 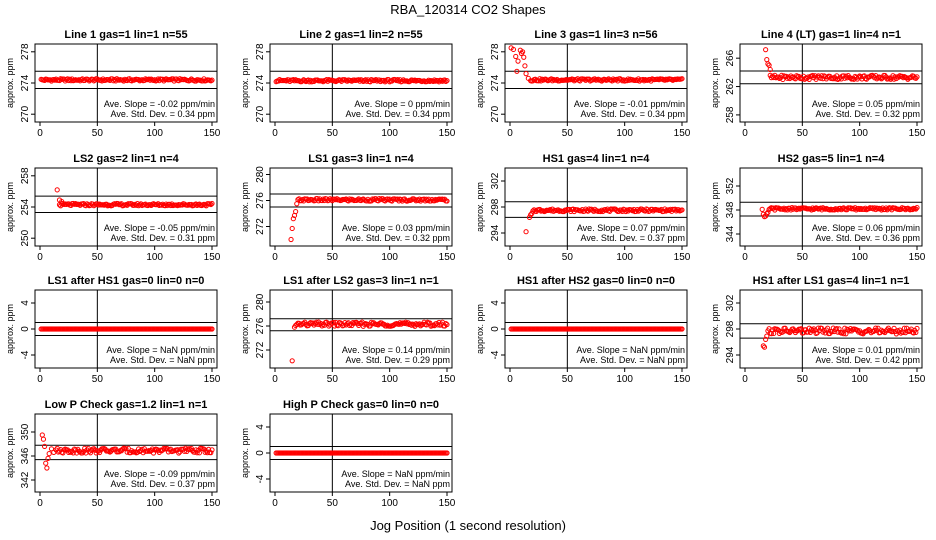 I want to click on slope-annotation: Ave. Slope = -0.09 ppm/min, so click(x=159, y=474).